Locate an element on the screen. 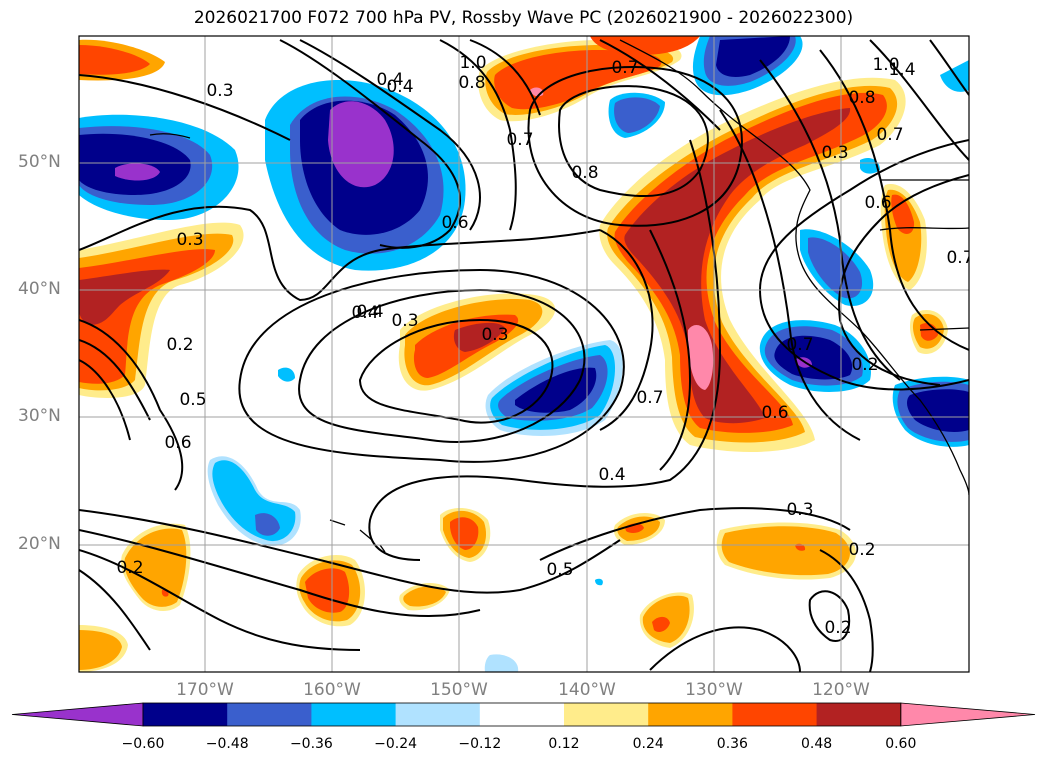 Image resolution: width=1047 pixels, height=765 pixels. colorbar-tick-label: 0.48 is located at coordinates (817, 744).